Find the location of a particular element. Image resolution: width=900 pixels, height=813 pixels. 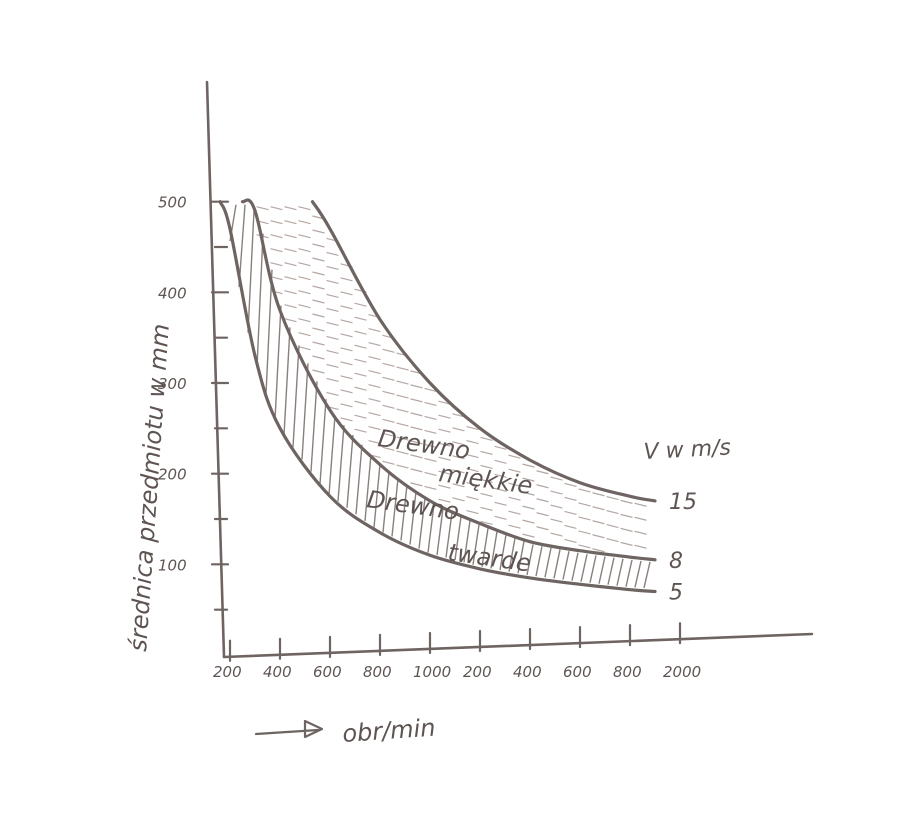

x-tick-label: 1000 is located at coordinates (432, 672).